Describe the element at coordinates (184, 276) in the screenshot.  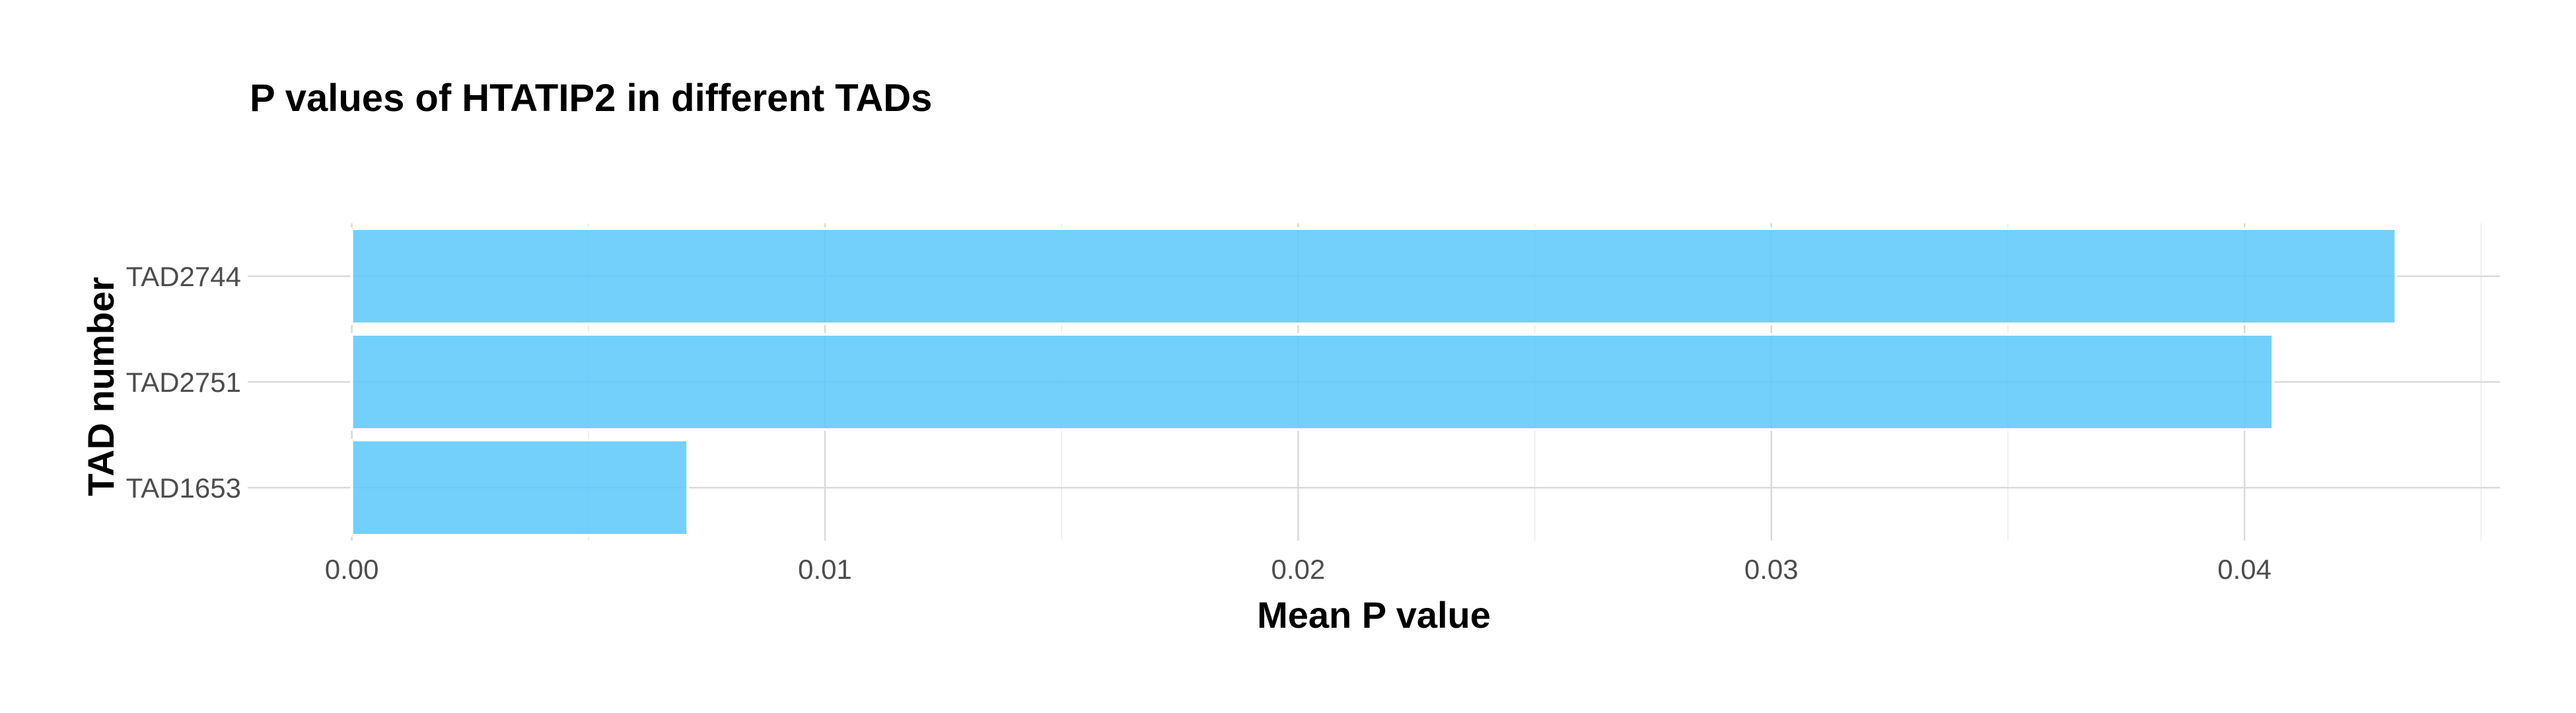
I see `y-tick-label: TAD2744` at that location.